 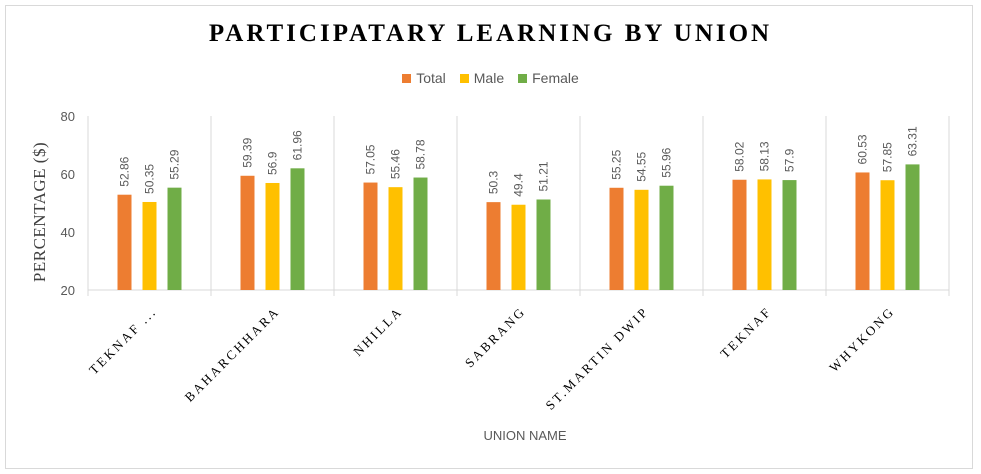 I want to click on y-tick-label: 60, so click(x=68, y=174).